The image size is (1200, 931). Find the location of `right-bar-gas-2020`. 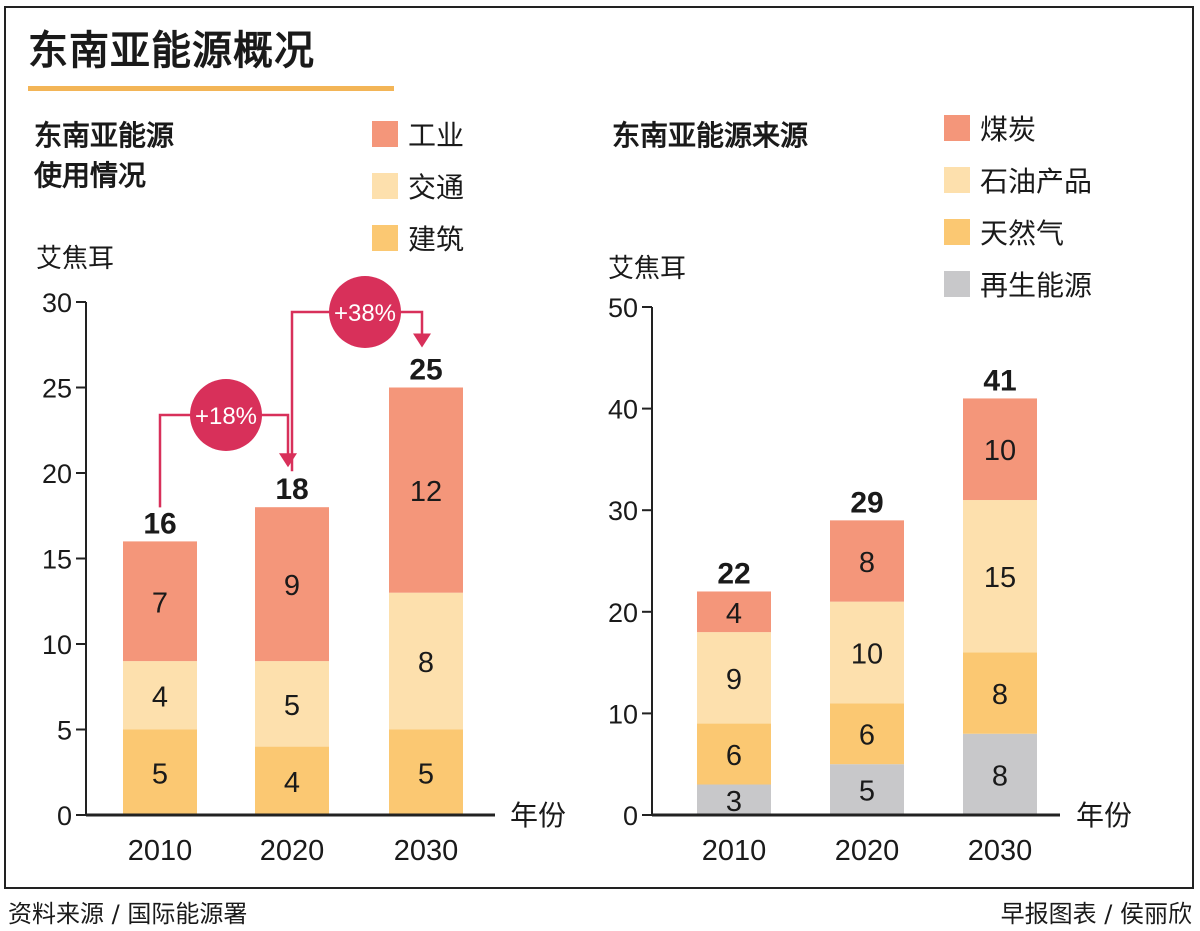

right-bar-gas-2020 is located at coordinates (867, 734).